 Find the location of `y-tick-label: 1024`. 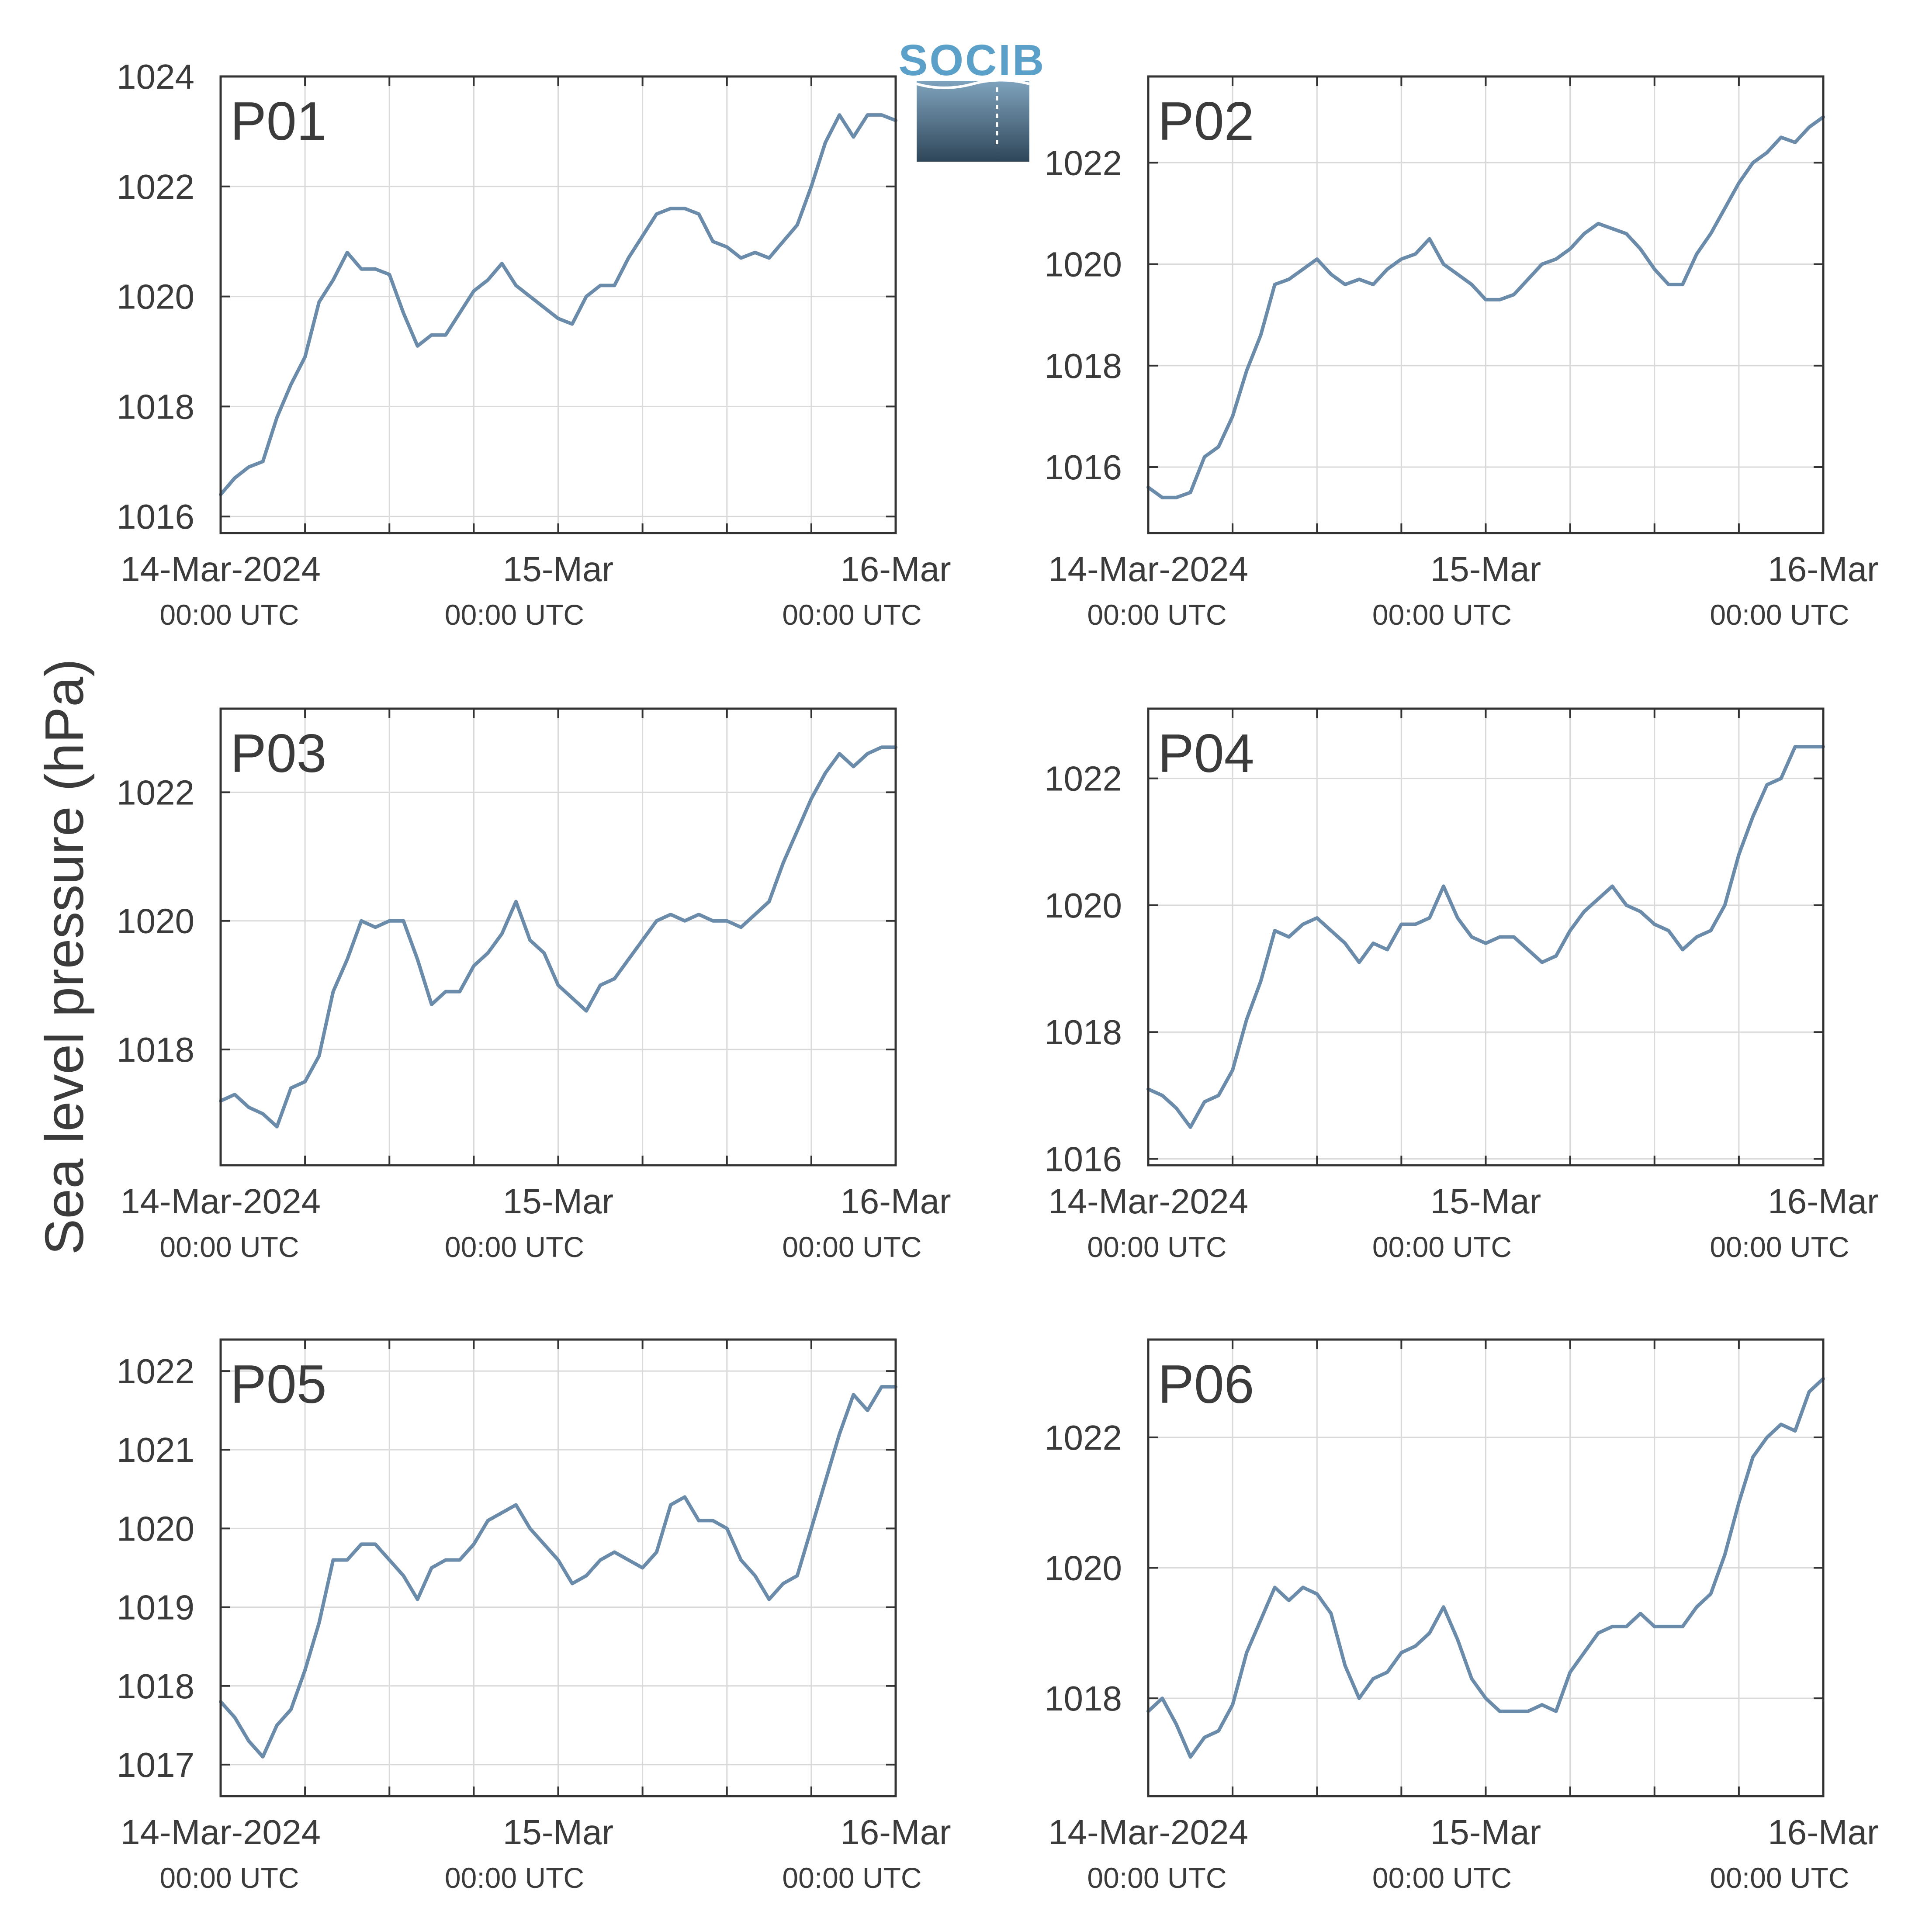

y-tick-label: 1024 is located at coordinates (155, 76).